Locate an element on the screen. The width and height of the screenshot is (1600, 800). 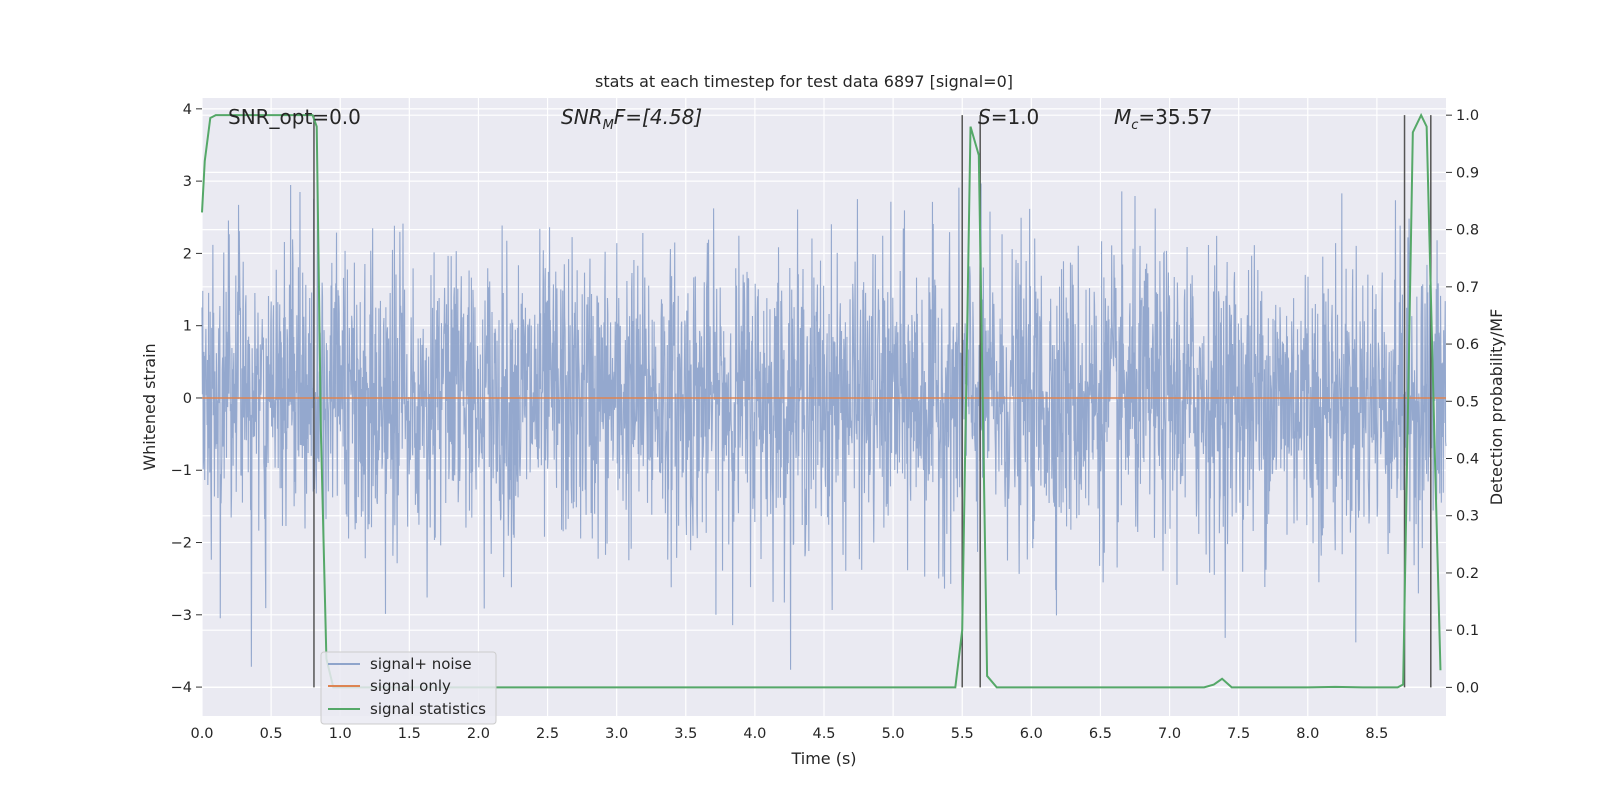
annotation-snr-opt: SNR_opt=0.0 is located at coordinates (294, 117).